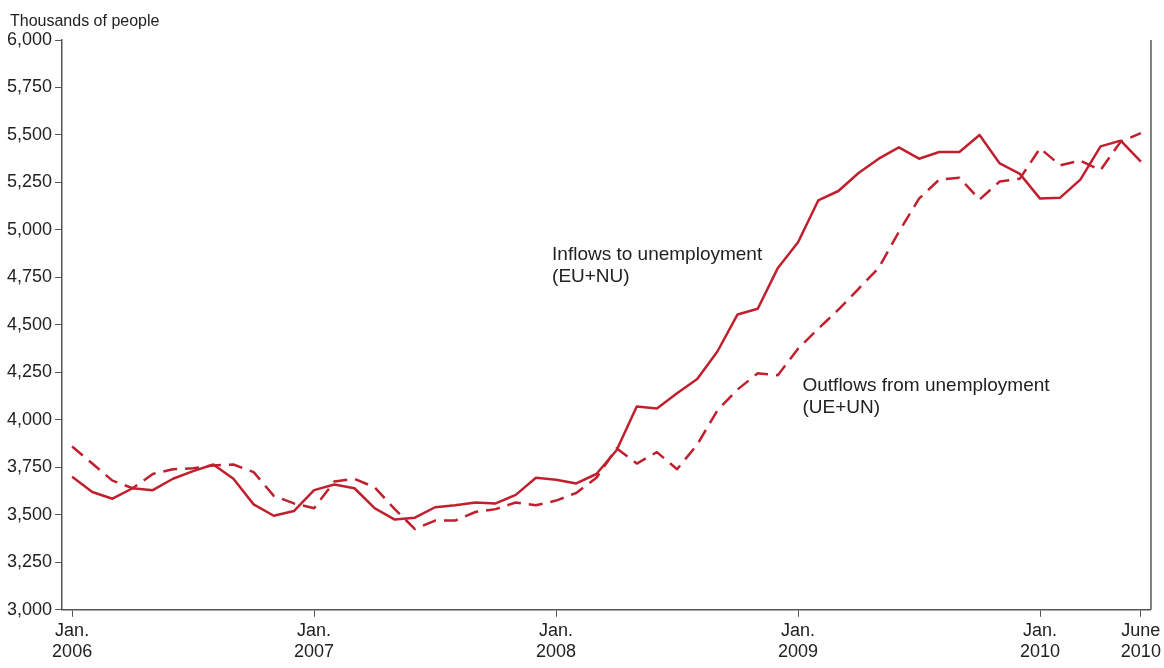 The image size is (1164, 668). Describe the element at coordinates (30, 371) in the screenshot. I see `y-tick-label: 4,250` at that location.